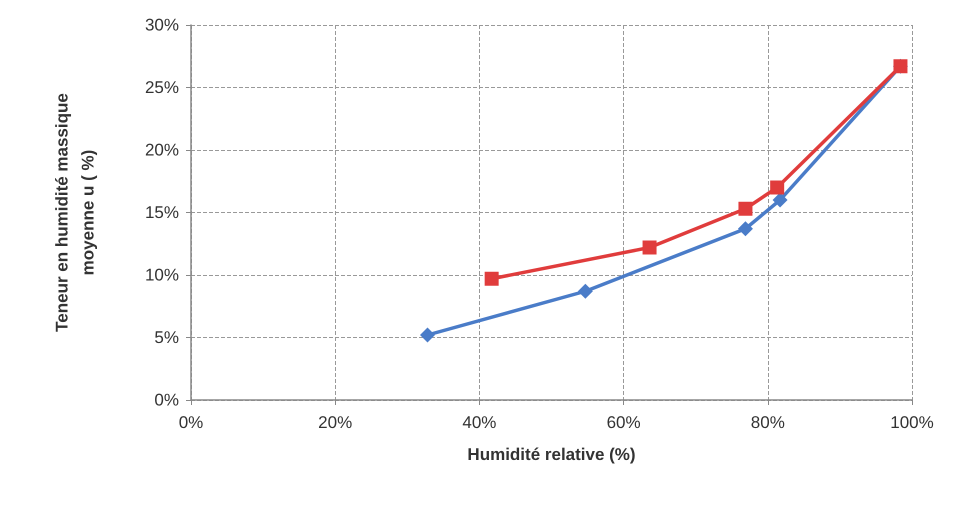 The image size is (964, 505). I want to click on y-axis-title: Teneur en humidité massique moyenne u ( %), so click(75, 212).